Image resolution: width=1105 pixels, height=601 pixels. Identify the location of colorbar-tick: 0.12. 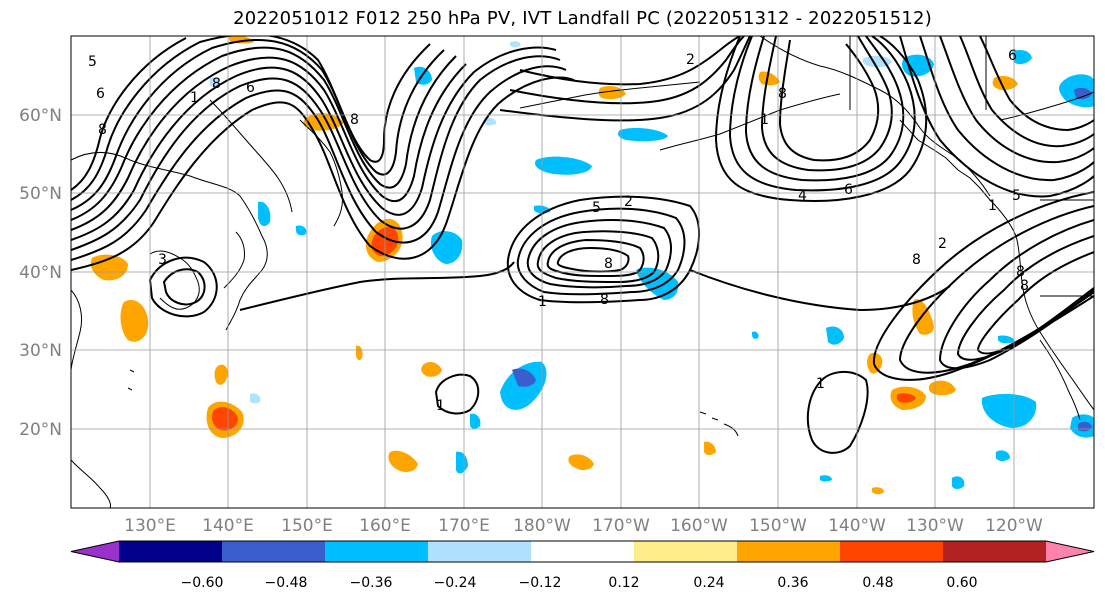
(623, 583).